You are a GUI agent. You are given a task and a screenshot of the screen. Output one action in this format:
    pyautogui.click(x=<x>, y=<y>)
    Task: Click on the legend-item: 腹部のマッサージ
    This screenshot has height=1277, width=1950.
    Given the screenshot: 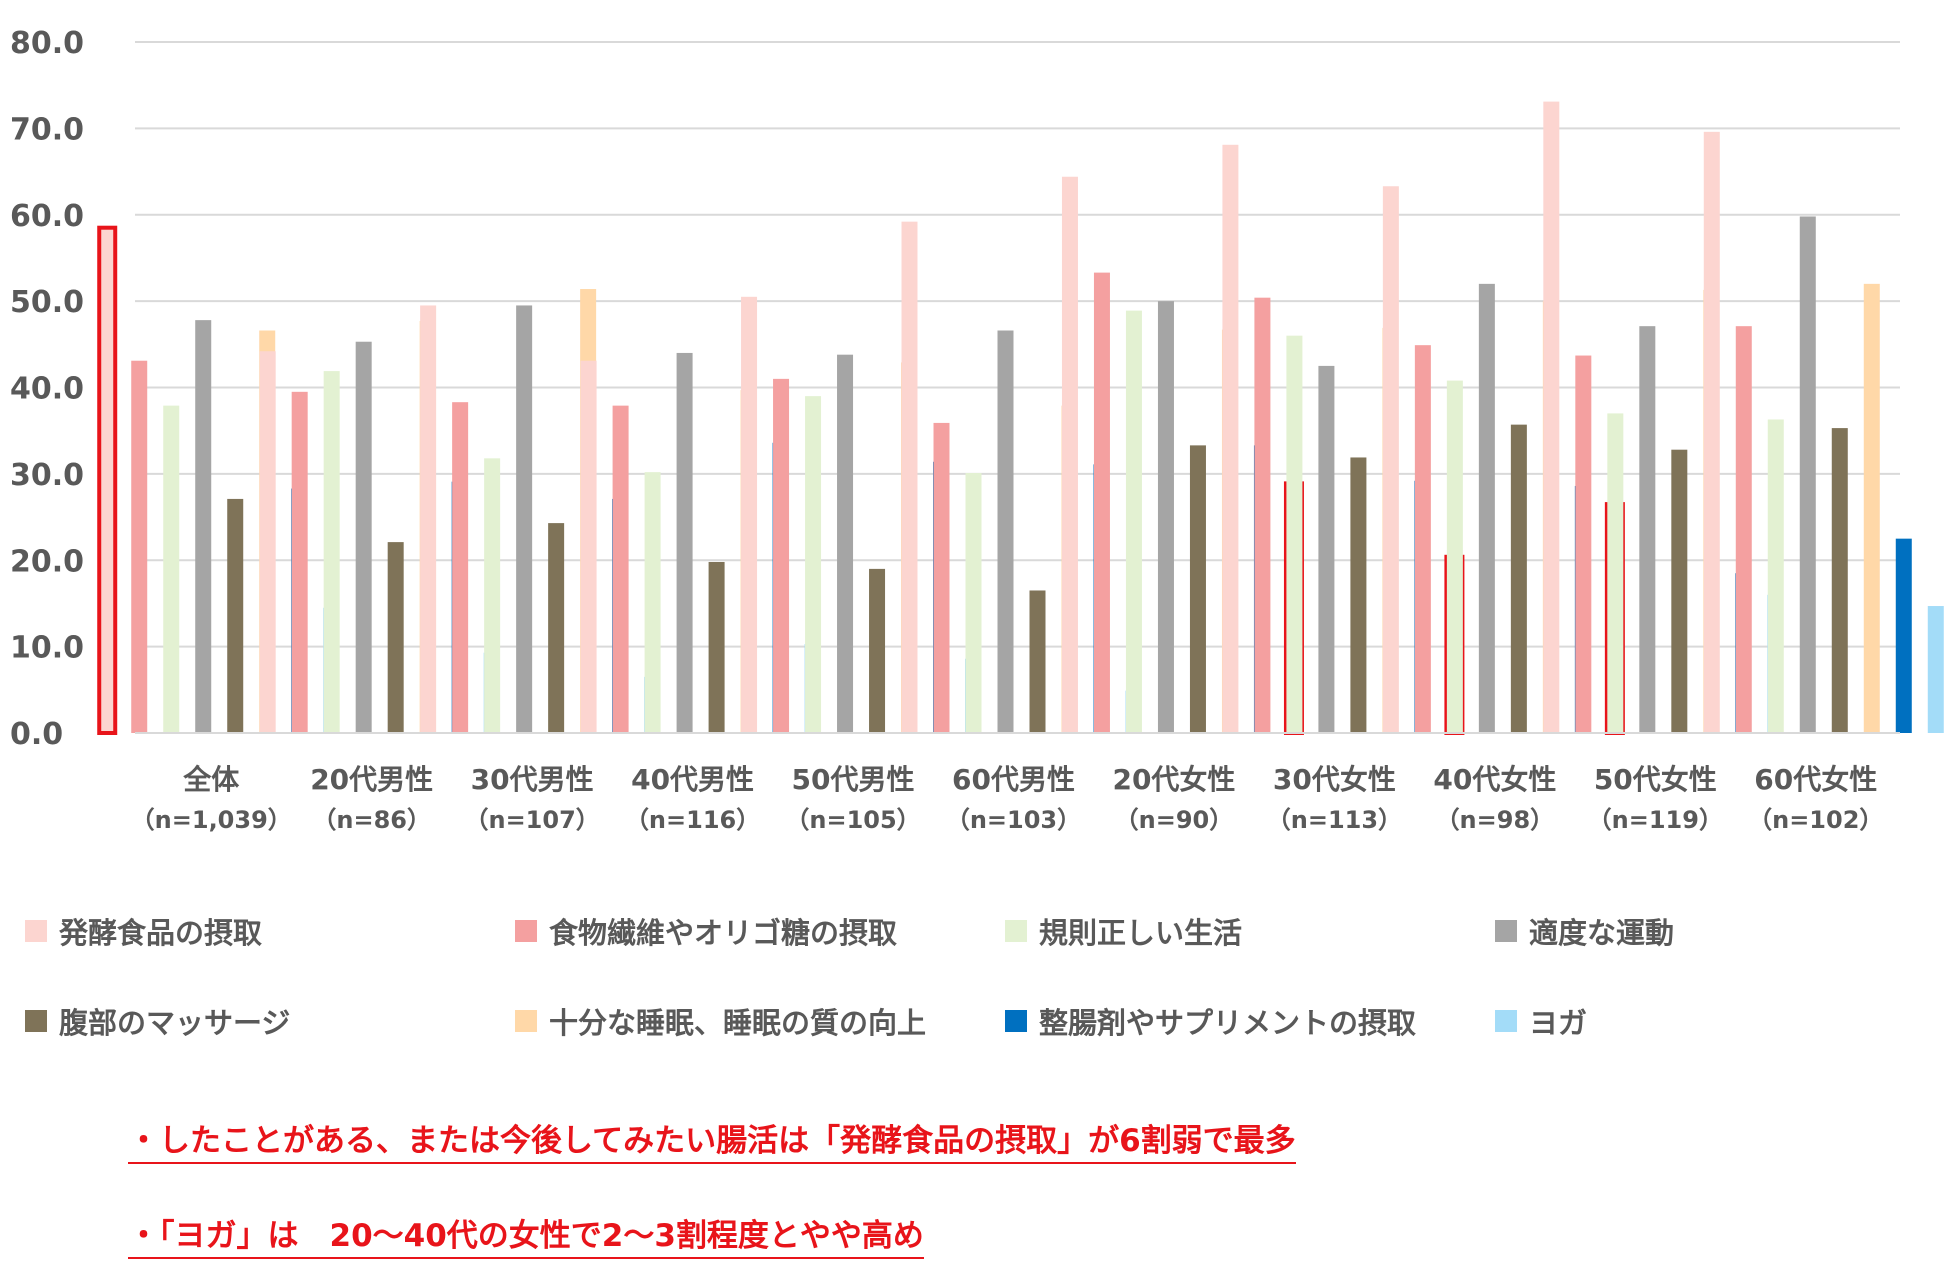 What is the action you would take?
    pyautogui.click(x=157, y=1021)
    